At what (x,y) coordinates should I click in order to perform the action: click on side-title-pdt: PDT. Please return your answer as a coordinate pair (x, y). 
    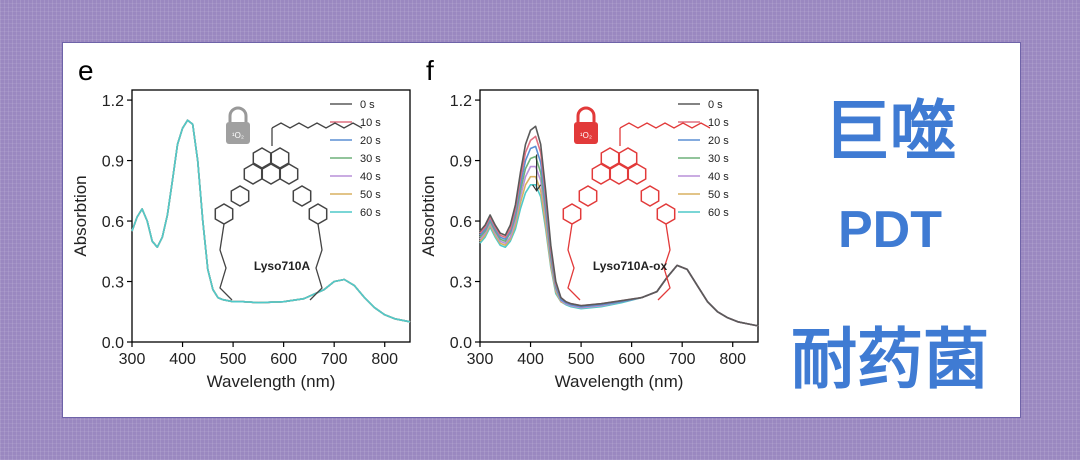
    Looking at the image, I should click on (890, 230).